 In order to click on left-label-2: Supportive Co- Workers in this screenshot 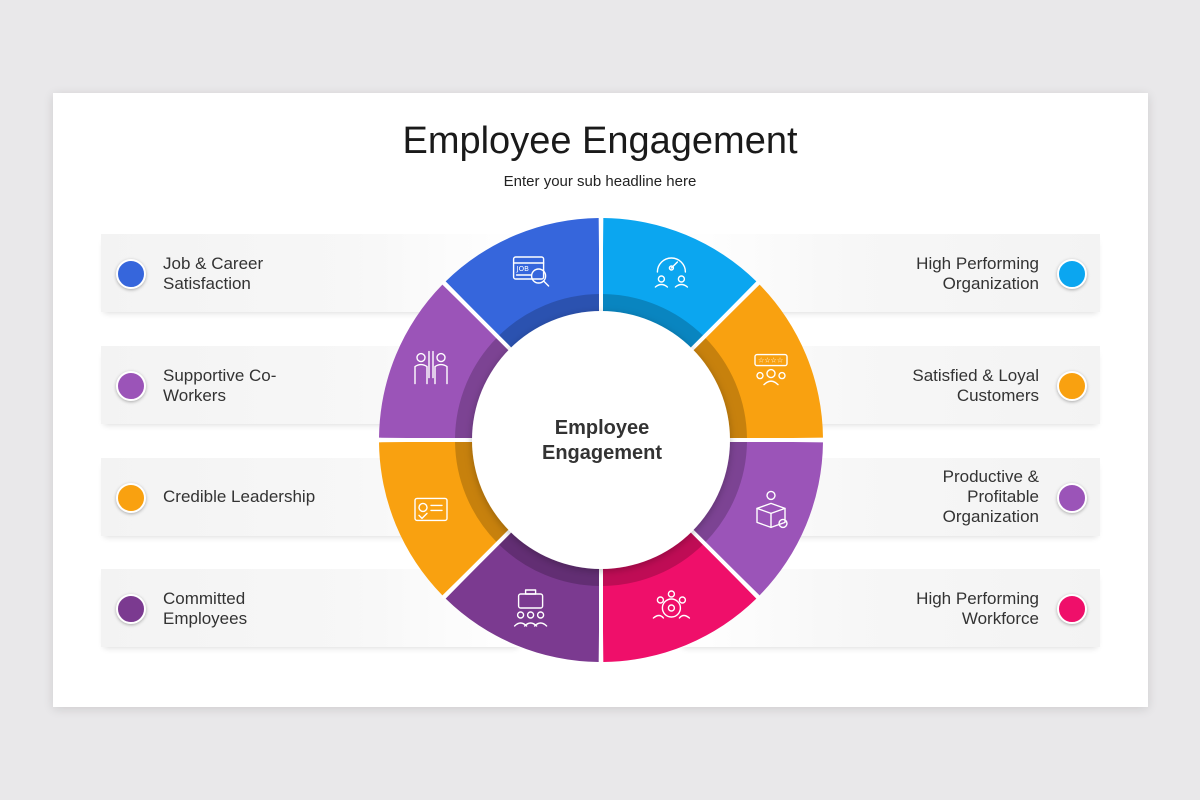, I will do `click(220, 385)`.